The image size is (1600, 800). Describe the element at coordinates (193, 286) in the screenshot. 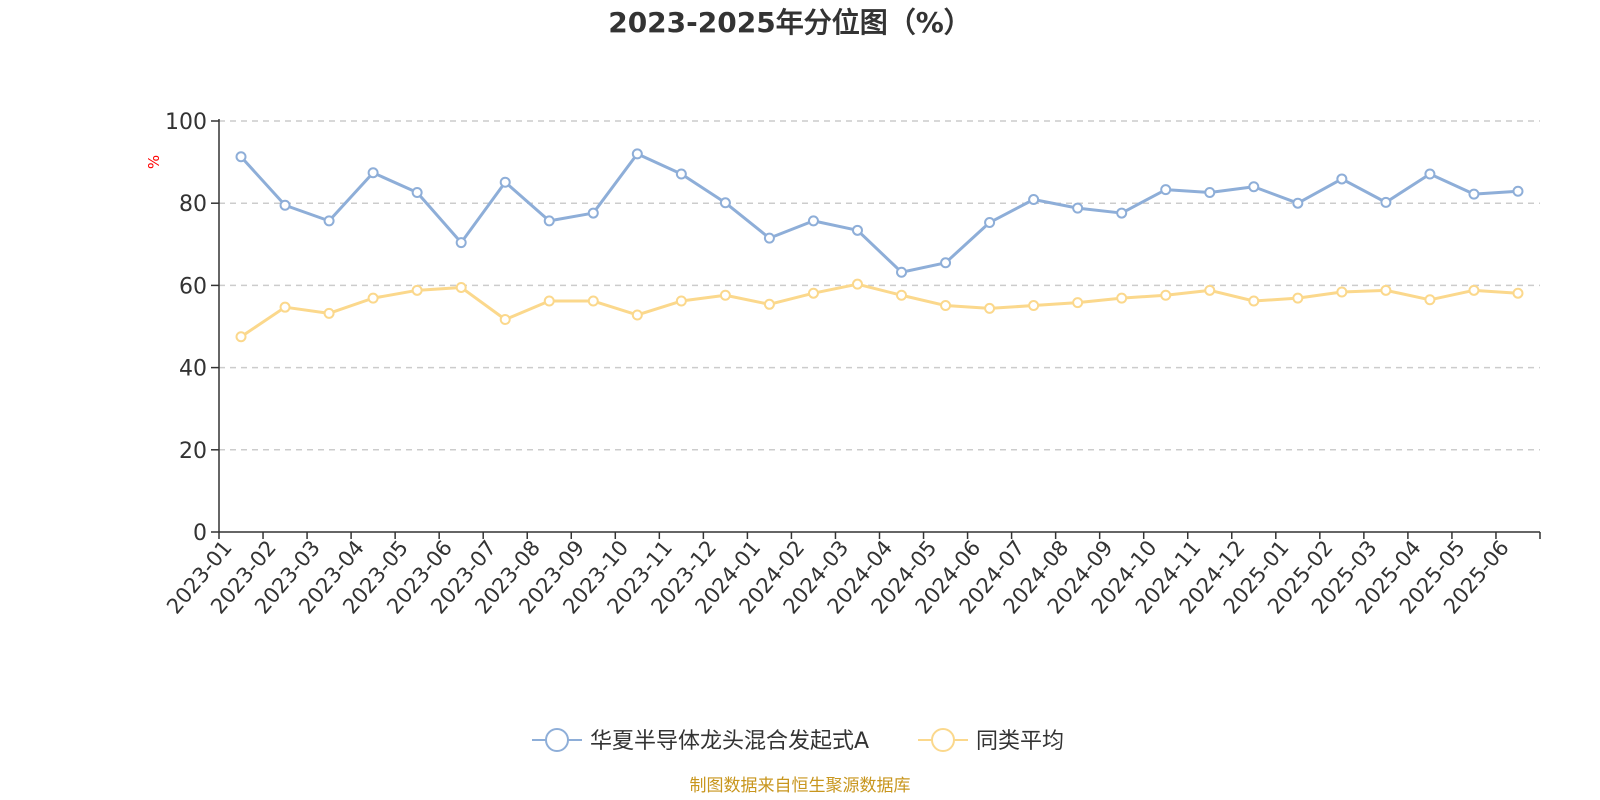

I see `y-tick-label: 60` at that location.